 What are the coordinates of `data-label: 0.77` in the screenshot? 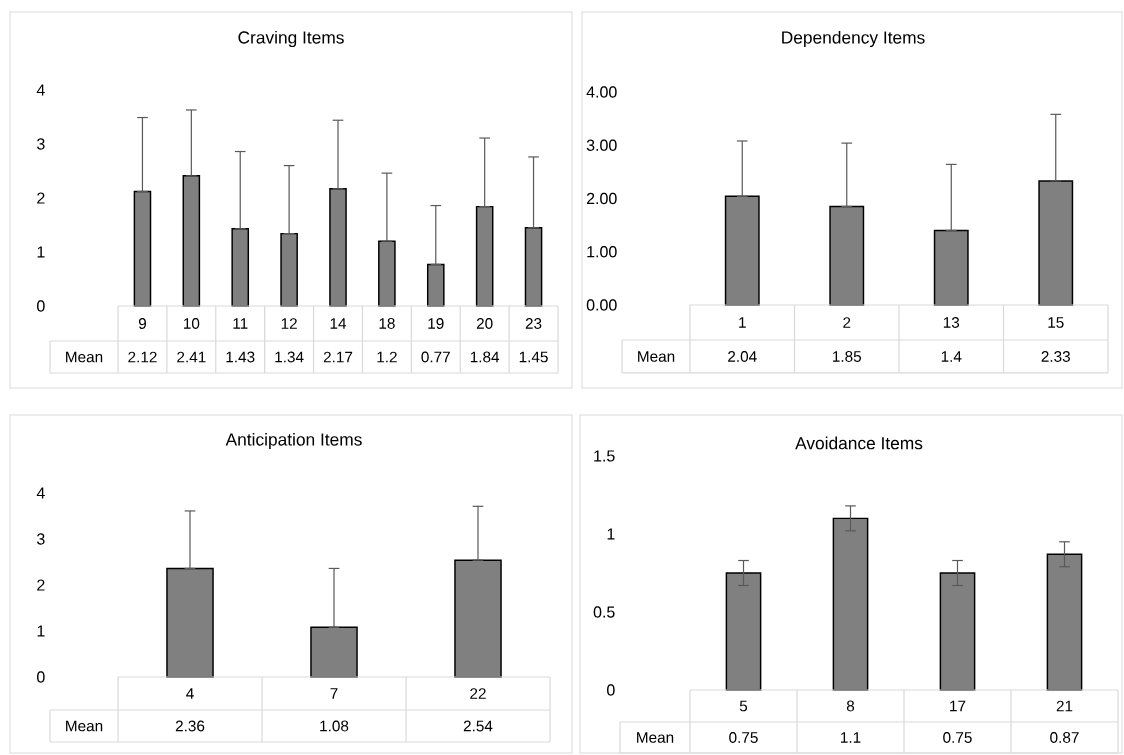 It's located at (435, 357).